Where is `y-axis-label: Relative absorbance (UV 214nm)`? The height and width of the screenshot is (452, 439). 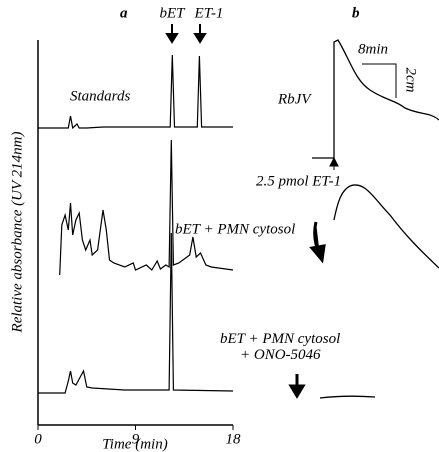
y-axis-label: Relative absorbance (UV 214nm) is located at coordinates (17, 233).